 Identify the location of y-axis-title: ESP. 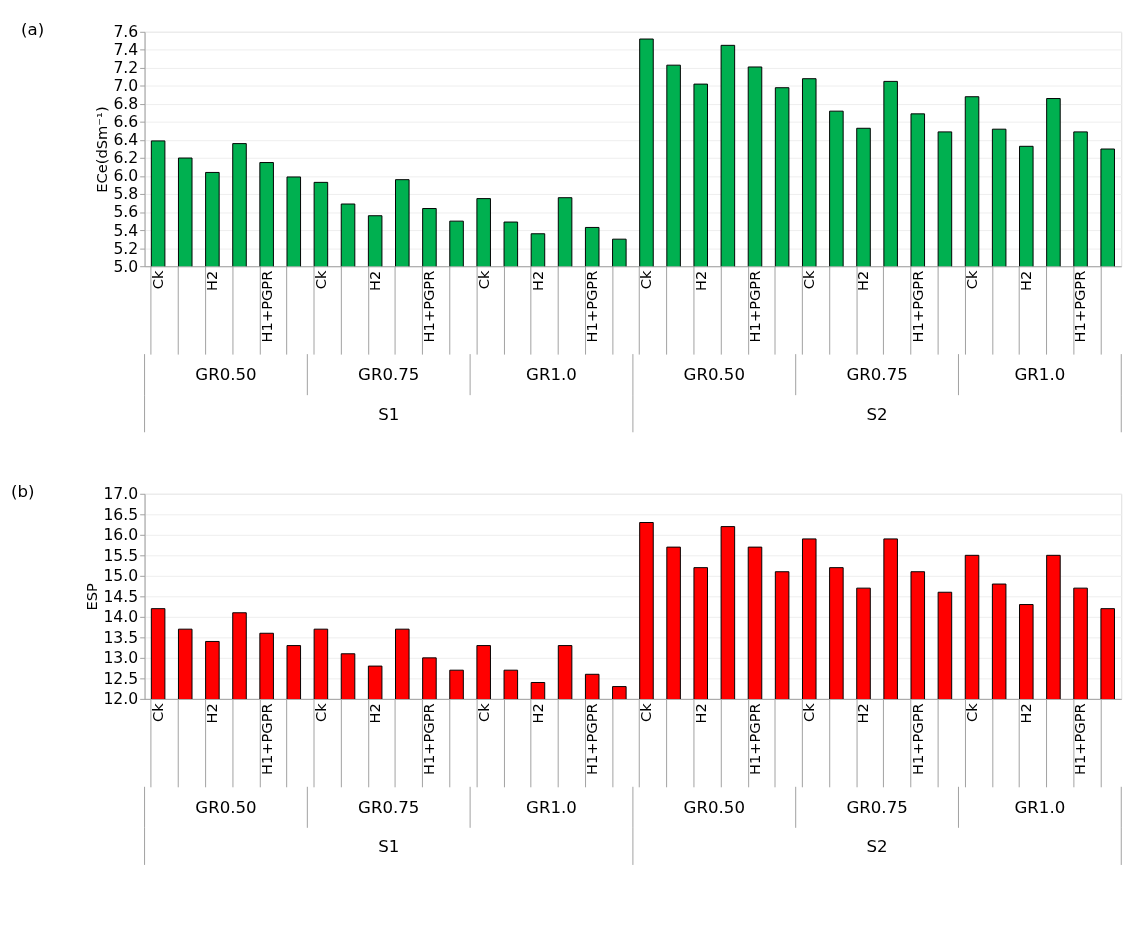
(91, 596).